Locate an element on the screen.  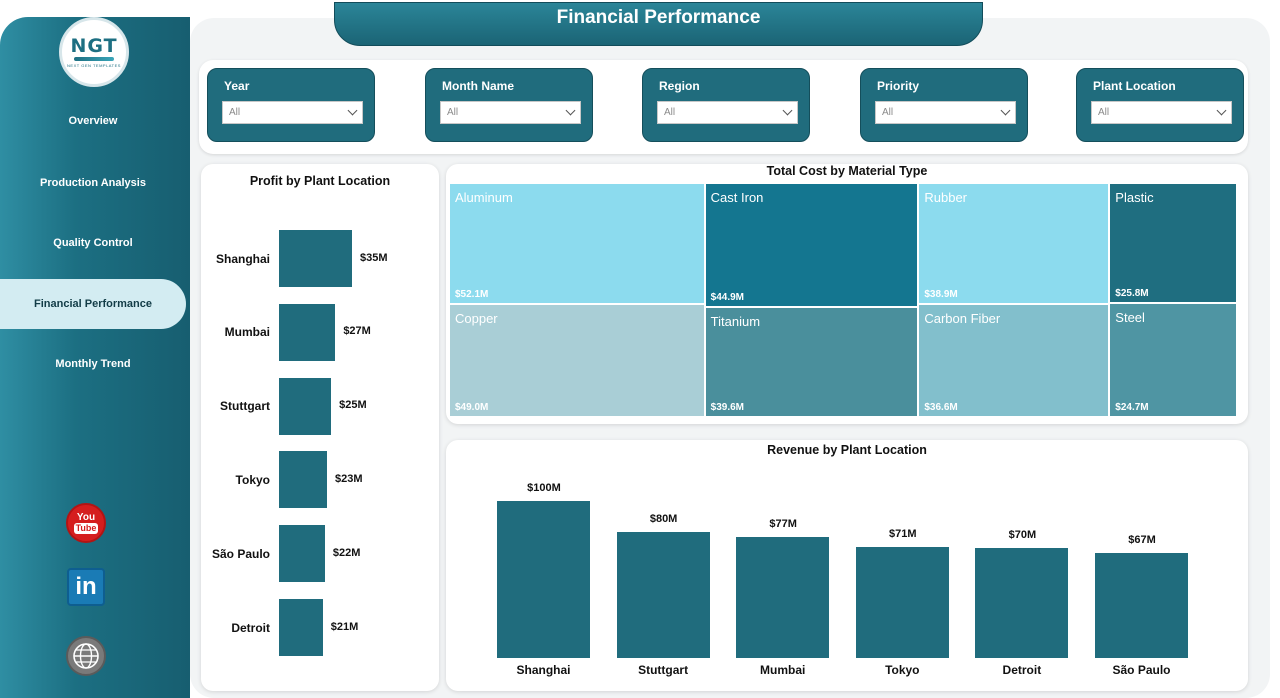
tile-name-carbon-fiber: Carbon Fiber is located at coordinates (962, 318).